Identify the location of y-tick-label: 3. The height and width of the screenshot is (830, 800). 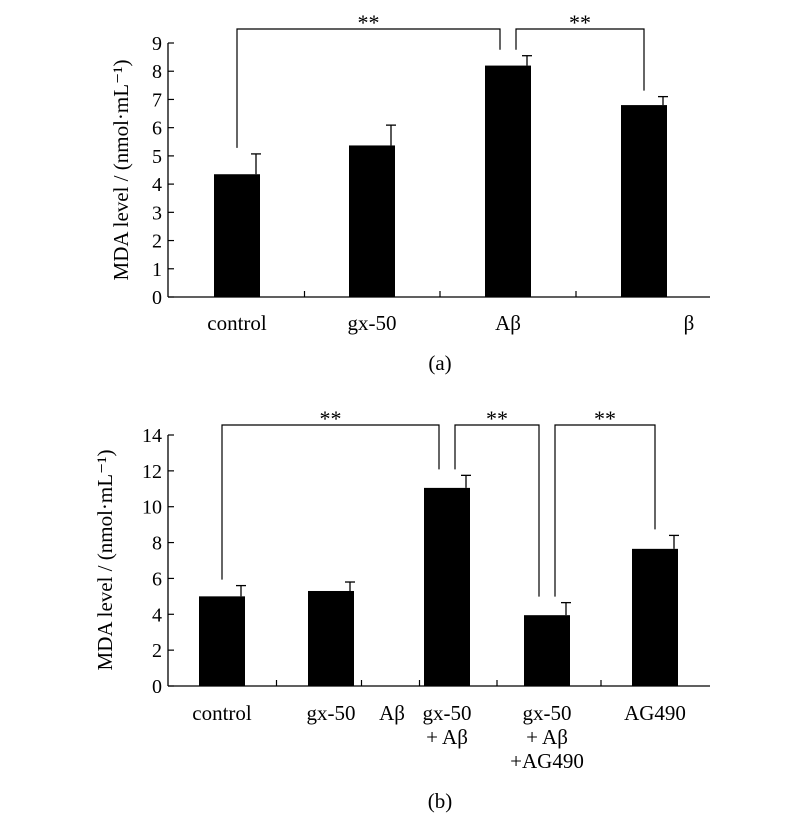
(157, 213).